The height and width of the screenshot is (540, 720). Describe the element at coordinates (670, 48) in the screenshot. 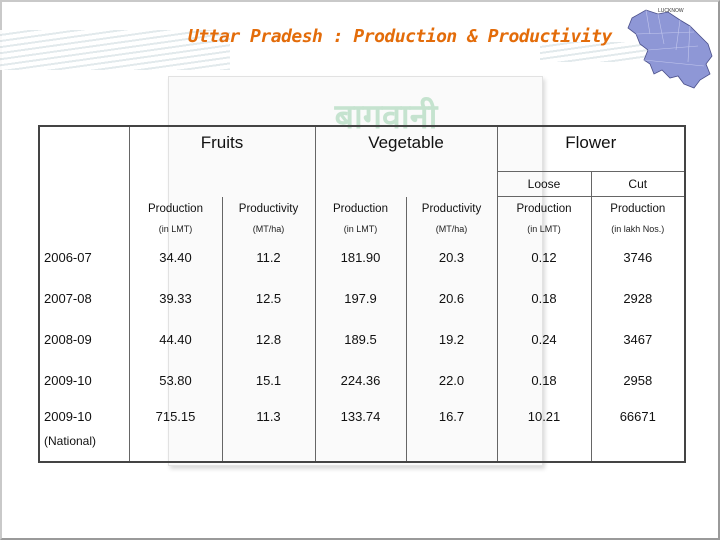

I see `uttar-pradesh-map-icon: LUCKNOW` at that location.